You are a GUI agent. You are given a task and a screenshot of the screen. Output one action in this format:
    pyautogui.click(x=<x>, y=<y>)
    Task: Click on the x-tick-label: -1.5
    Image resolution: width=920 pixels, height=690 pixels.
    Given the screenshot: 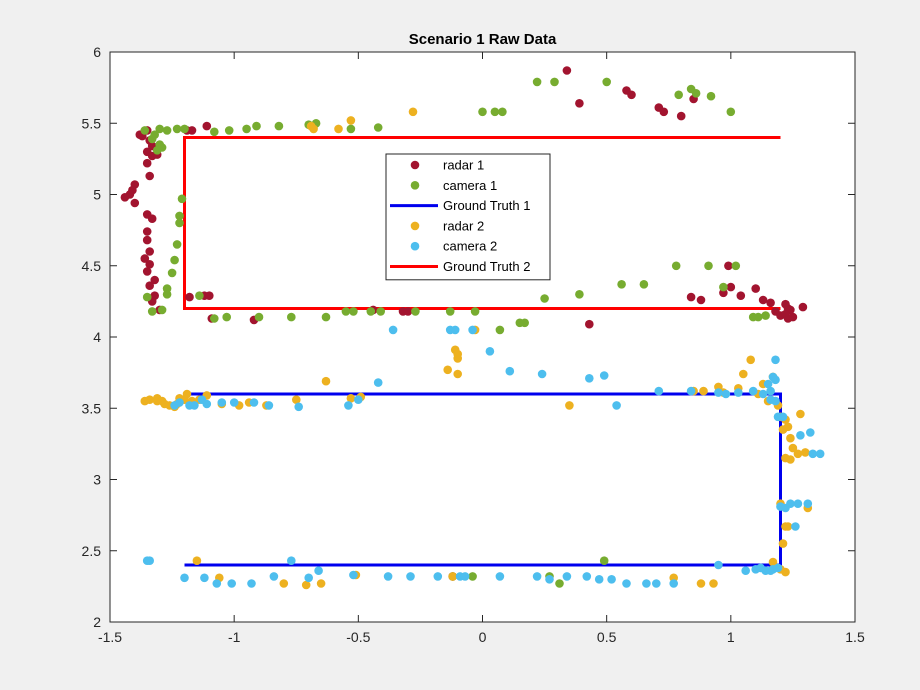 What is the action you would take?
    pyautogui.click(x=110, y=637)
    